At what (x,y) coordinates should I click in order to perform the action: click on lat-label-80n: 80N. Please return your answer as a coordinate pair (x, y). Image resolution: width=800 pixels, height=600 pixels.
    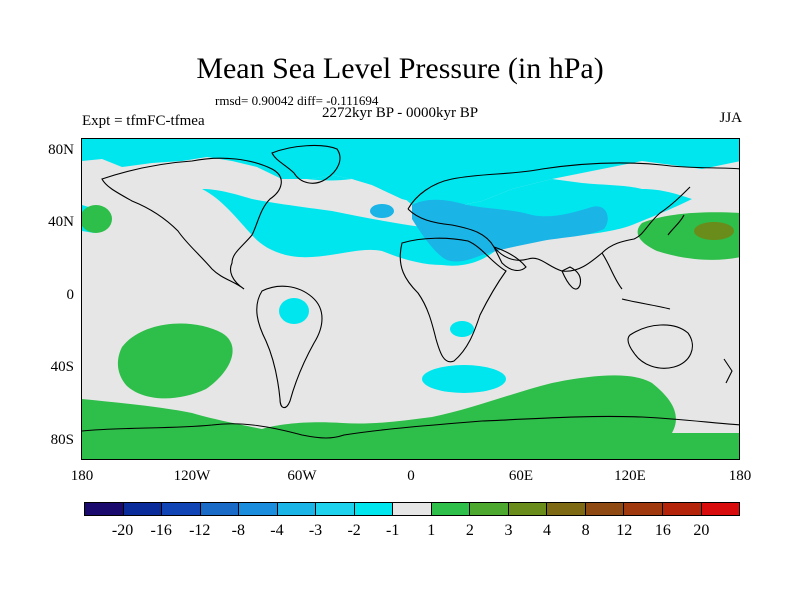
    Looking at the image, I should click on (61, 150).